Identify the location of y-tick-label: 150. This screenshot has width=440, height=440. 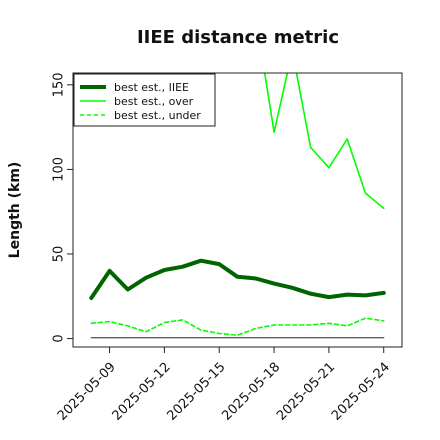
(59, 84).